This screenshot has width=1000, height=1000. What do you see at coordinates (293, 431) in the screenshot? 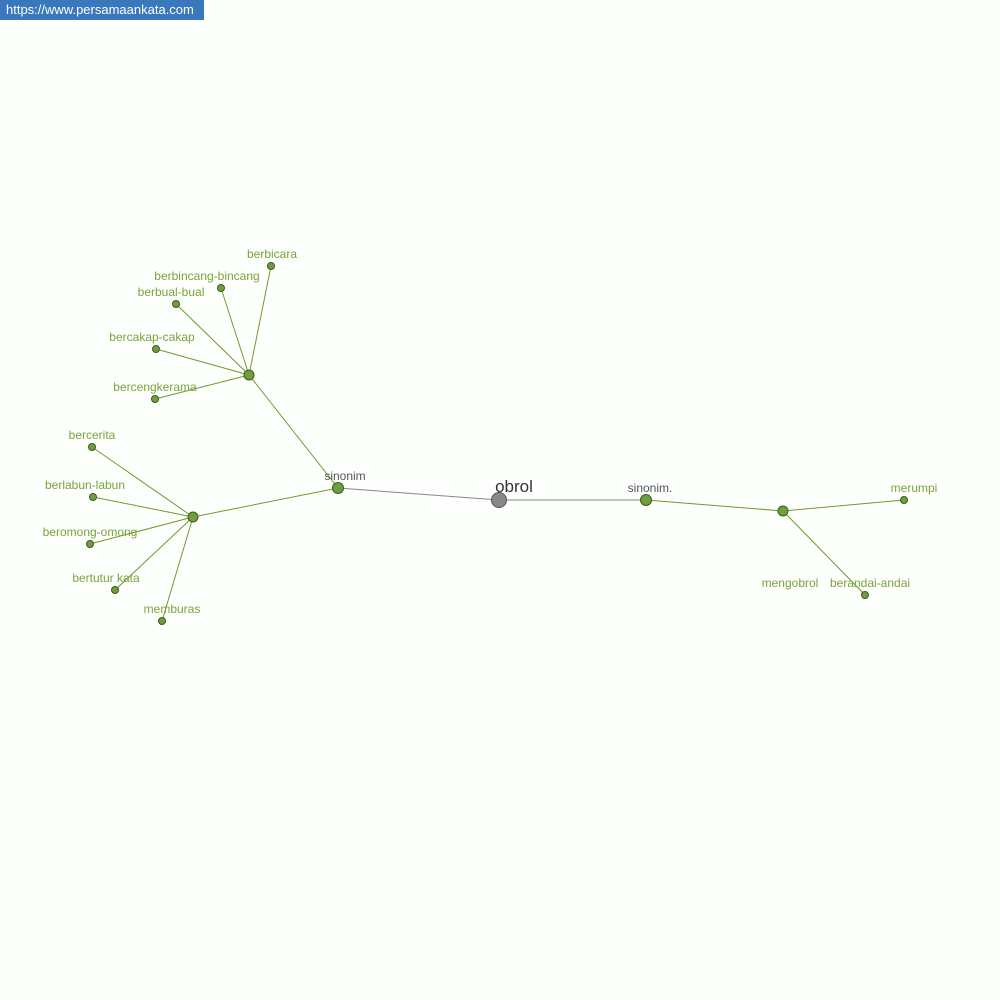
I see `edge-s1-h1` at bounding box center [293, 431].